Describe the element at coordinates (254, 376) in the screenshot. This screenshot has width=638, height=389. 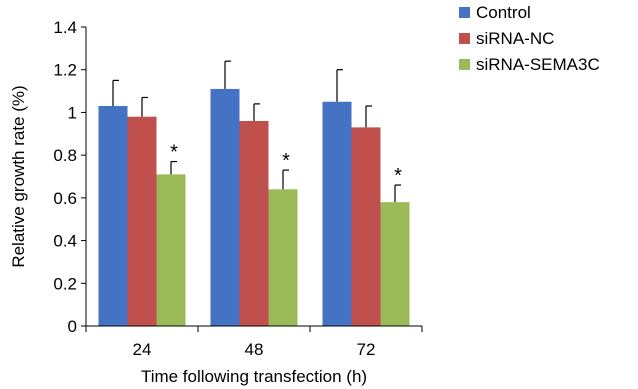
I see `x-axis-title: Time following transfection (h)` at that location.